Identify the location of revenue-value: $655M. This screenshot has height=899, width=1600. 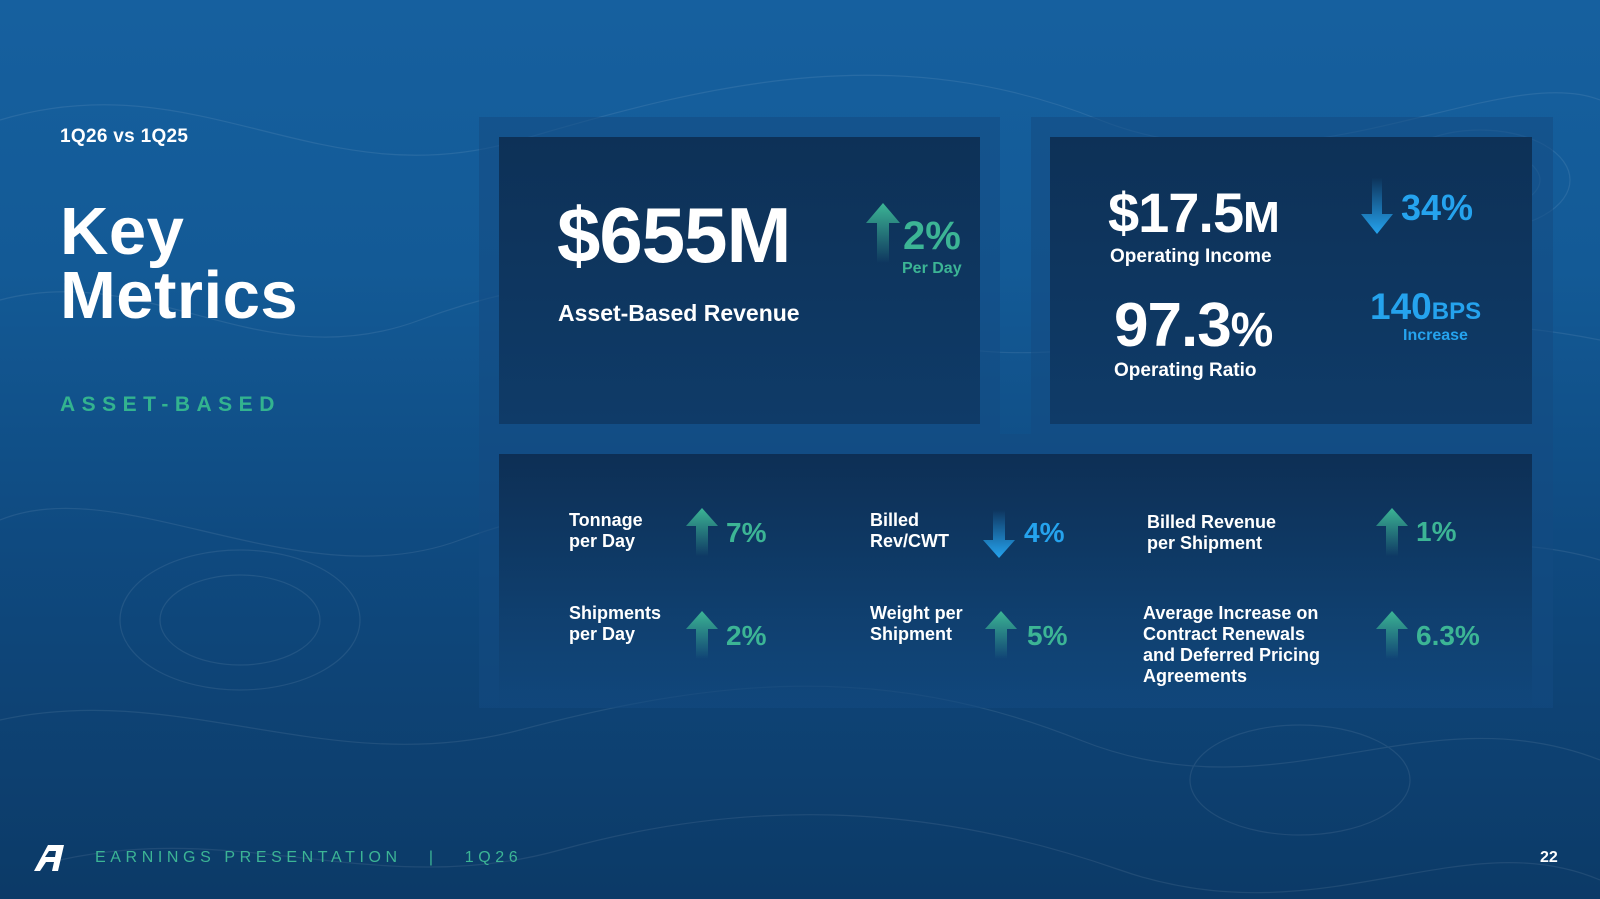
(674, 235).